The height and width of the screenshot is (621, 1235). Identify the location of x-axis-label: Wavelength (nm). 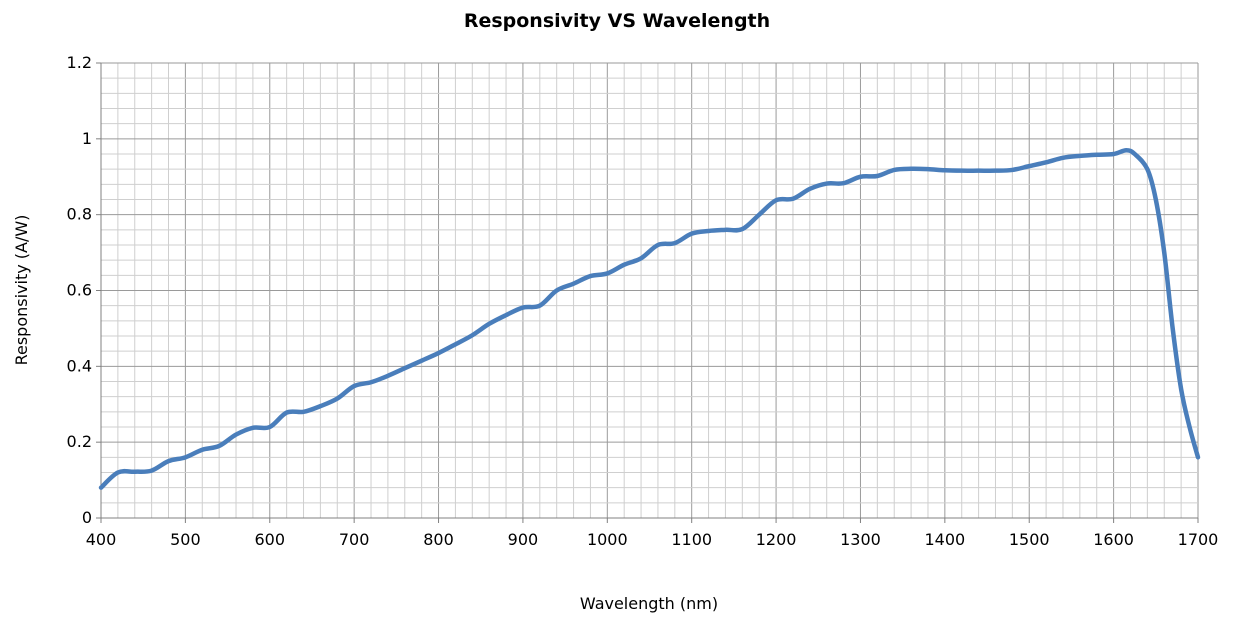
(649, 603).